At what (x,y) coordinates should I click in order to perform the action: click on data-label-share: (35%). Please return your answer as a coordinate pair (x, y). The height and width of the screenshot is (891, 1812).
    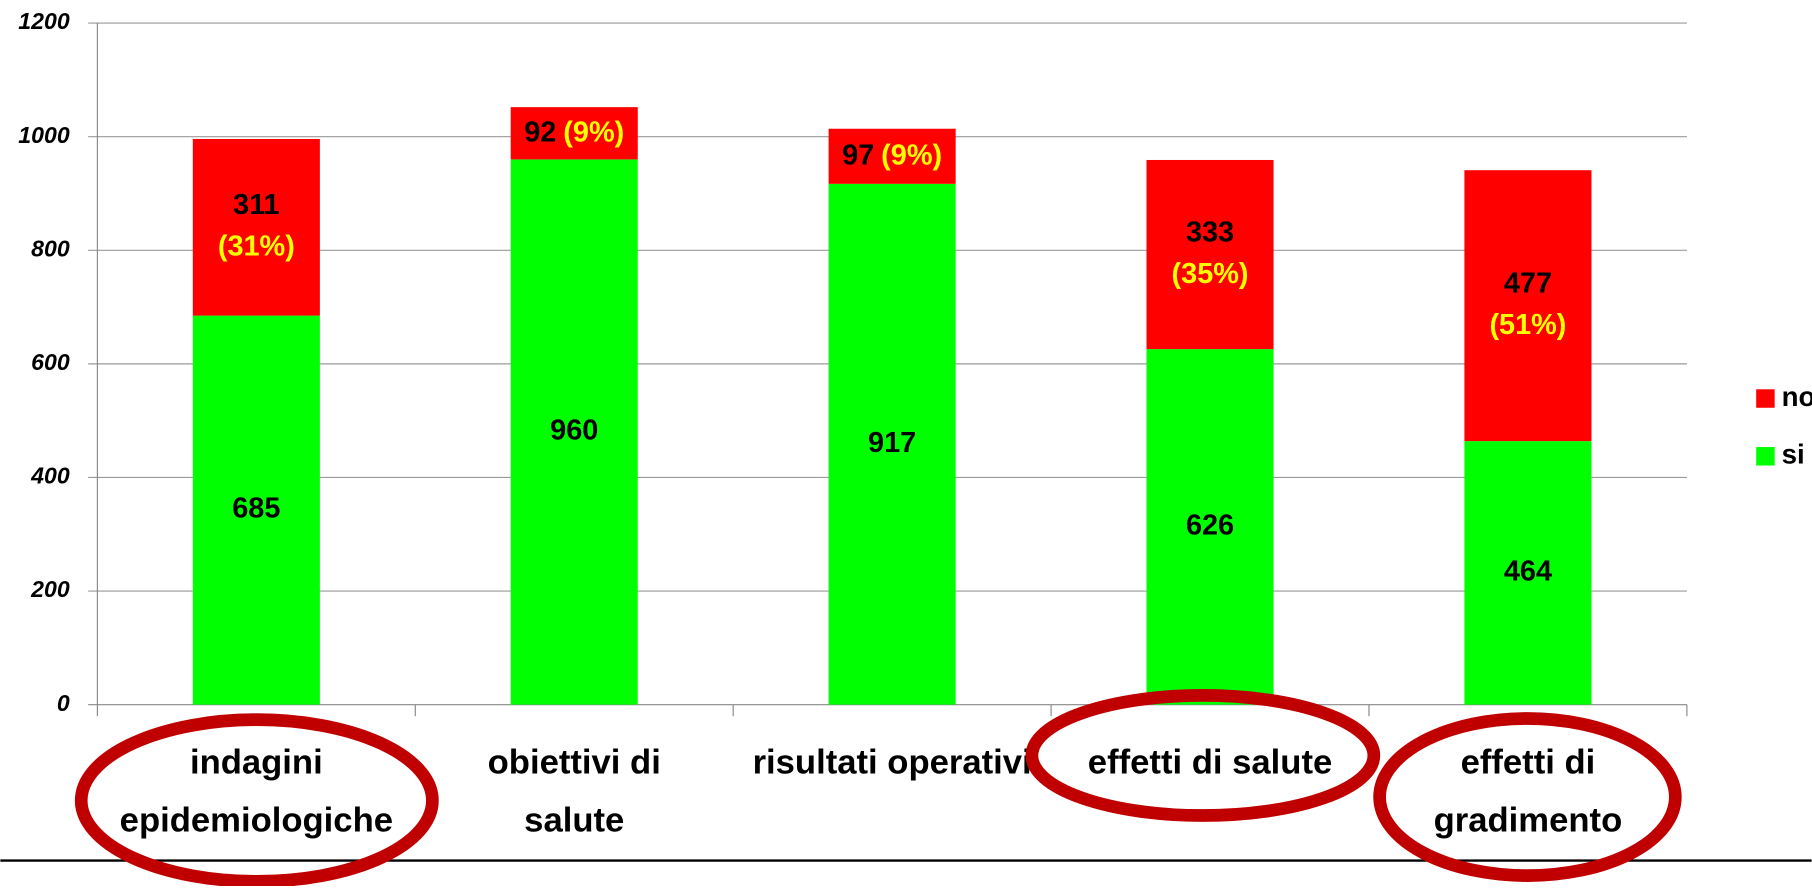
    Looking at the image, I should click on (1210, 274).